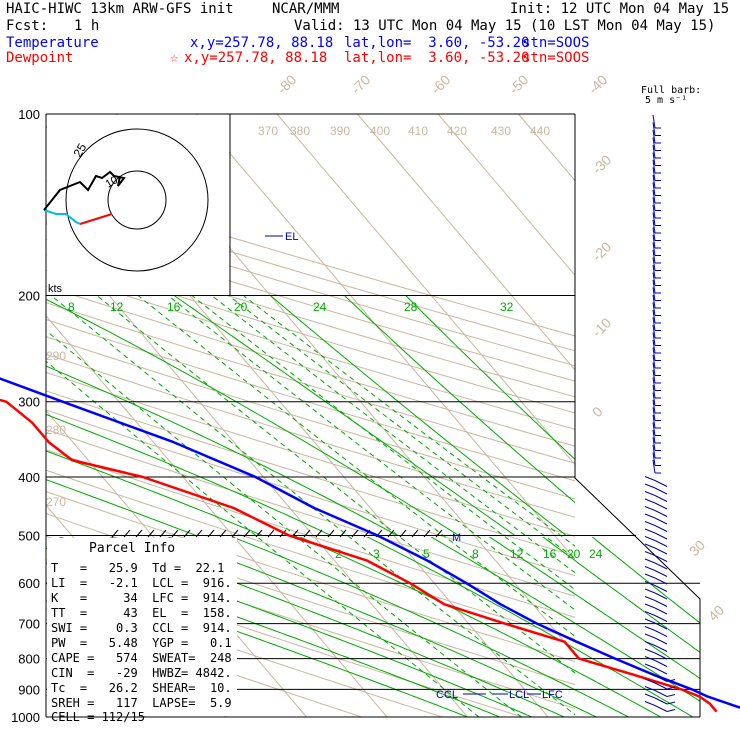 The width and height of the screenshot is (740, 740). I want to click on pressure-tick-label: 300, so click(29, 402).